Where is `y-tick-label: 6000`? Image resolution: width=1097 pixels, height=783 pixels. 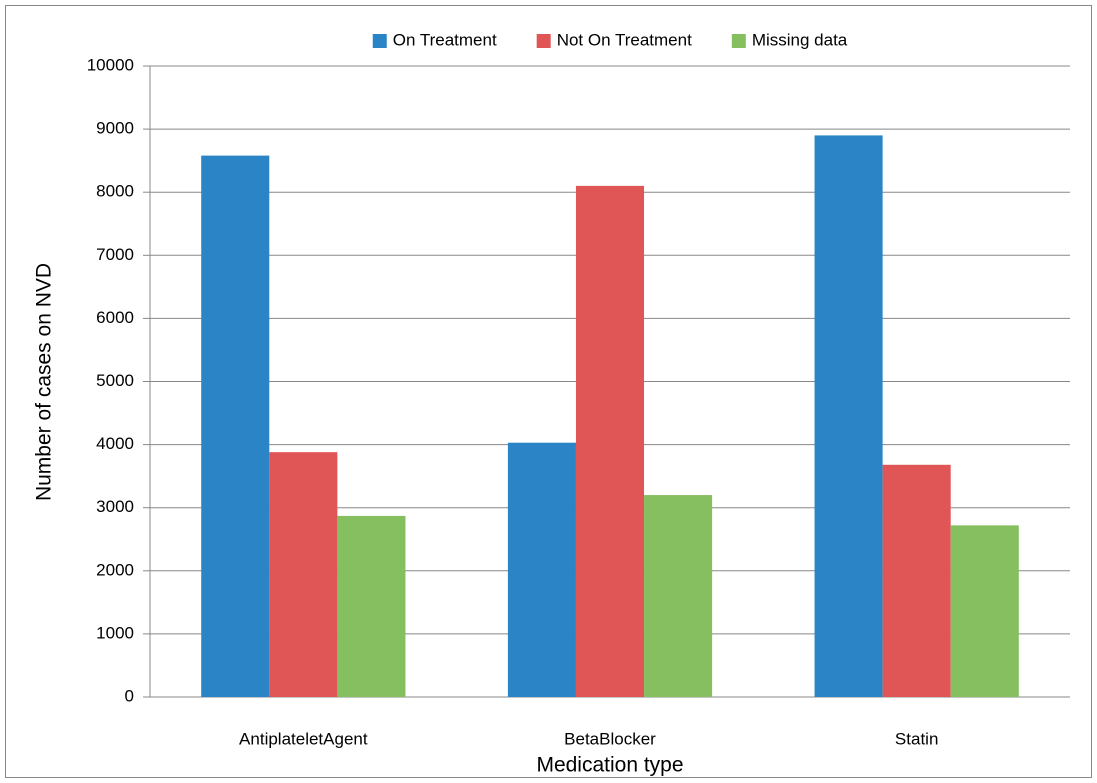 y-tick-label: 6000 is located at coordinates (115, 317).